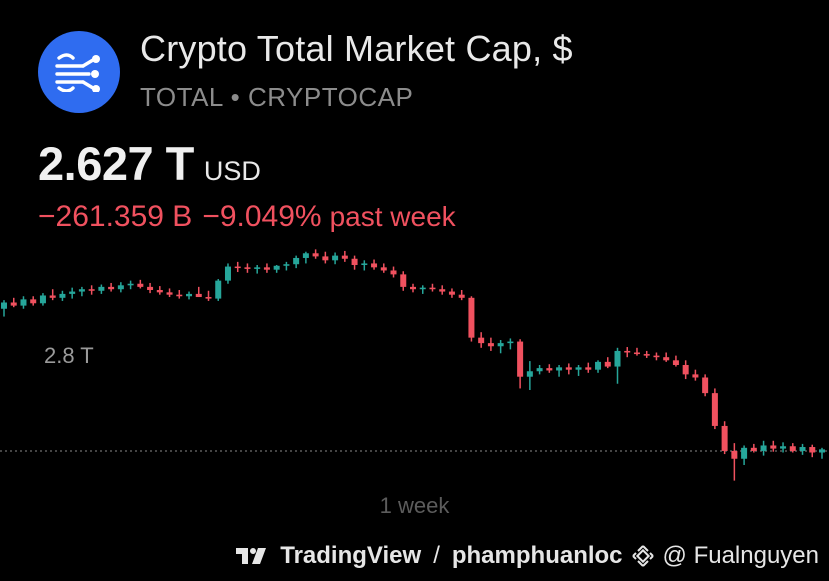 This screenshot has width=829, height=581. Describe the element at coordinates (392, 216) in the screenshot. I see `change-period: past week` at that location.